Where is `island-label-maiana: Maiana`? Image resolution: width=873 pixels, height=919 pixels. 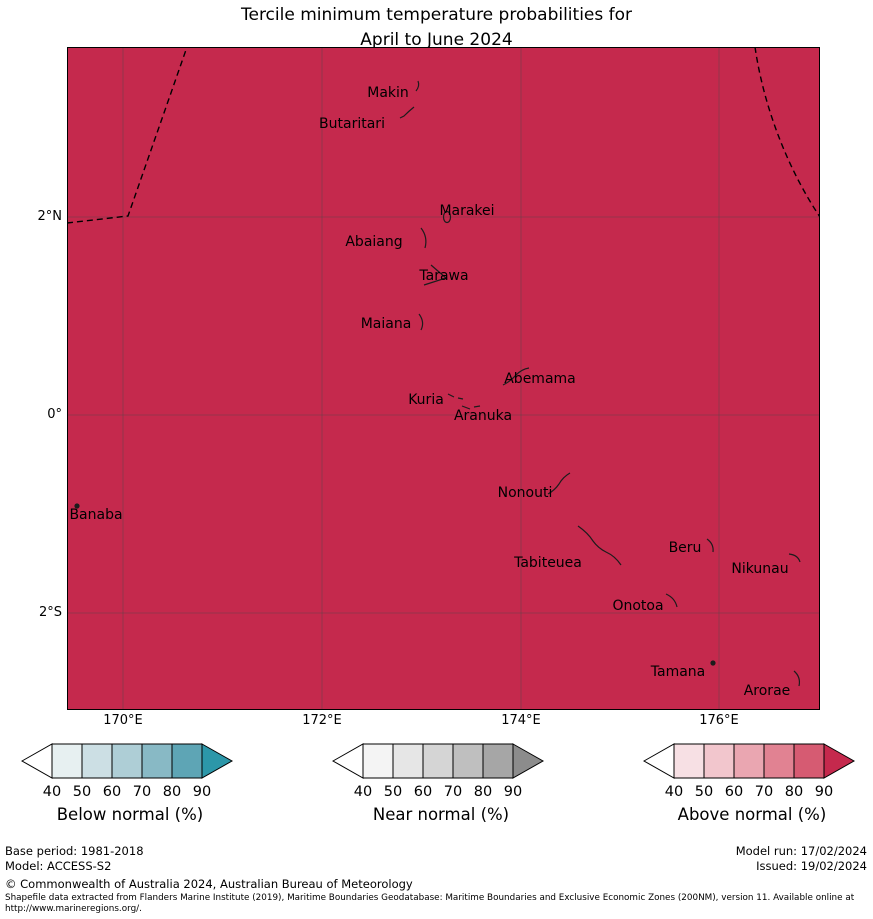
island-label-maiana: Maiana is located at coordinates (386, 324).